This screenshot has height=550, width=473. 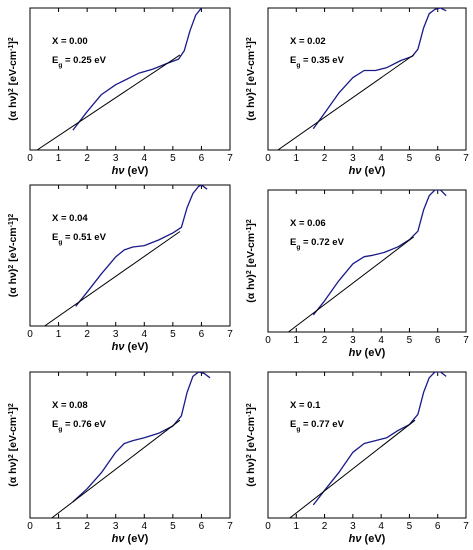 What do you see at coordinates (79, 62) in the screenshot?
I see `band-gap-label: Eg = 0.25 eV` at bounding box center [79, 62].